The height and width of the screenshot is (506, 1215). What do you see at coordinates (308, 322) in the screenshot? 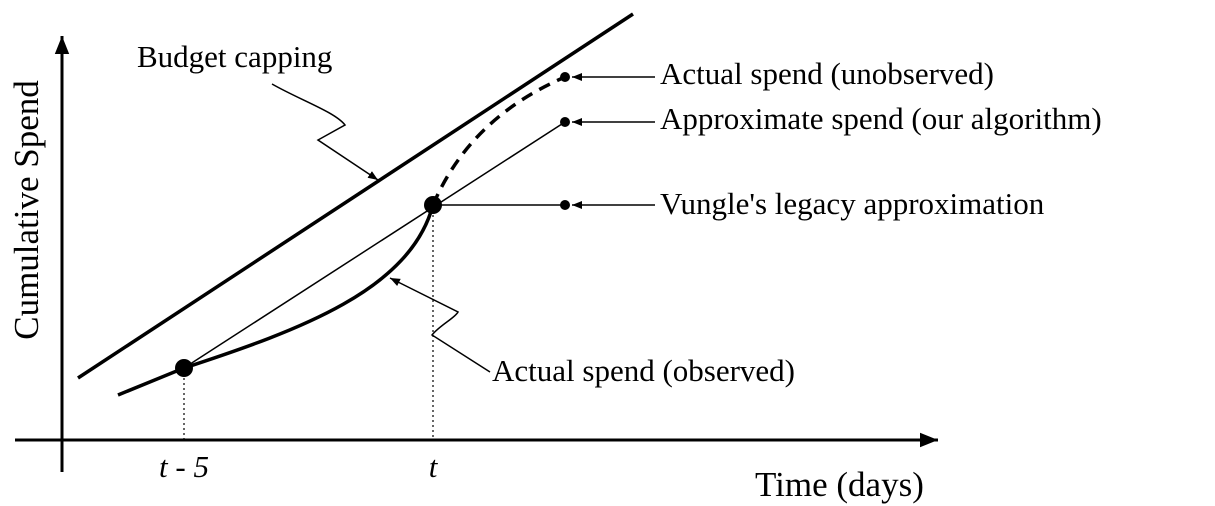
I see `guides` at bounding box center [308, 322].